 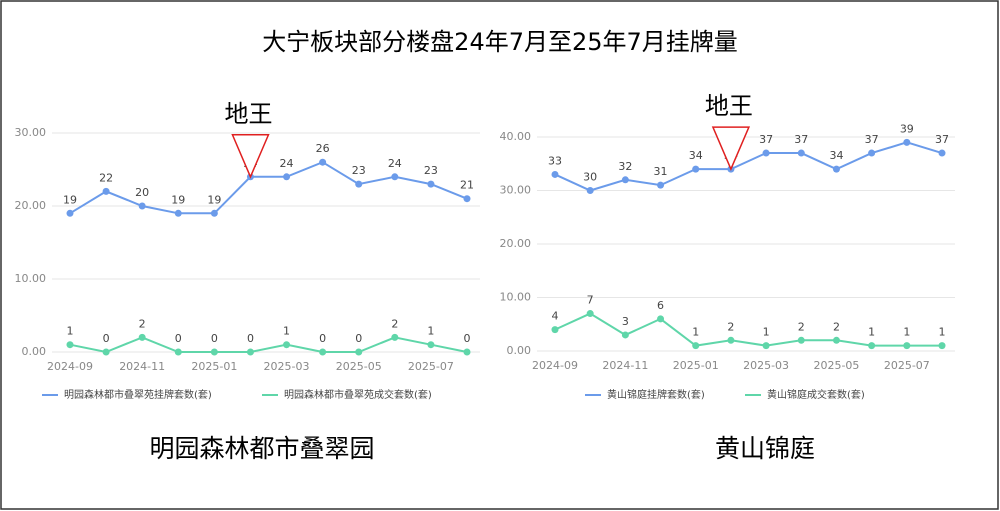 What do you see at coordinates (555, 316) in the screenshot?
I see `data-label: 4` at bounding box center [555, 316].